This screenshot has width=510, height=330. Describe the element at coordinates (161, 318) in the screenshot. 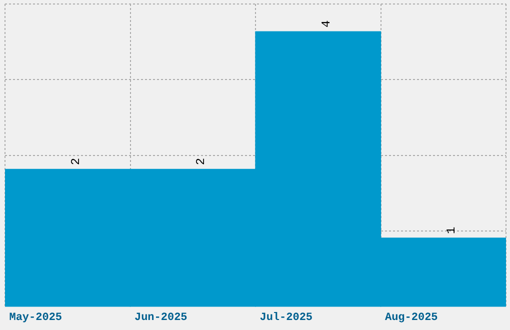

I see `x-tick-label: Jun-2025` at that location.